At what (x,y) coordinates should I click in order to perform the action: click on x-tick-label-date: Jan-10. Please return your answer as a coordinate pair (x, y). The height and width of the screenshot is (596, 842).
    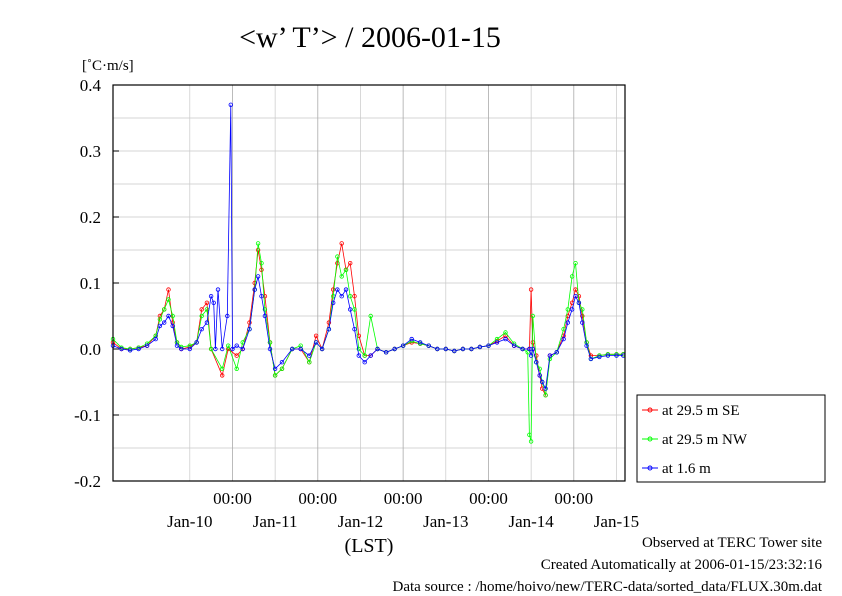
    Looking at the image, I should click on (189, 521).